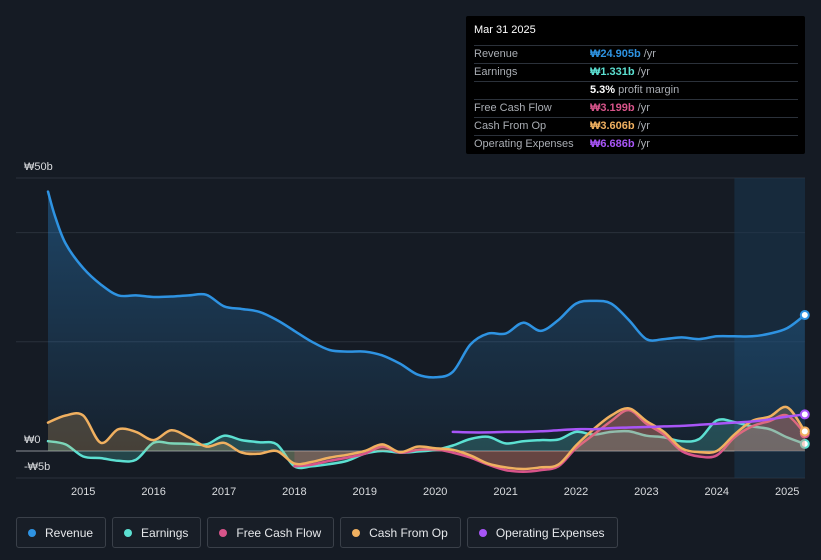 The image size is (821, 560). I want to click on legend-item-operating-expenses: Operating Expenses, so click(542, 532).